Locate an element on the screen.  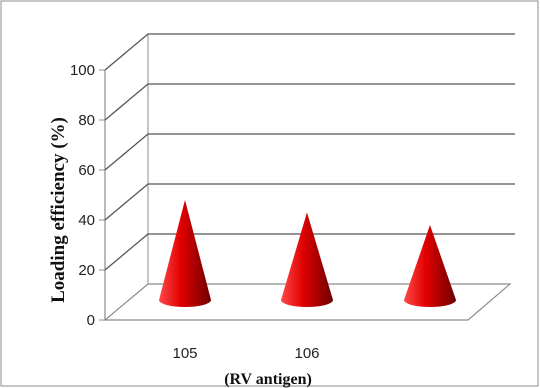
y-tick-label: 0 is located at coordinates (91, 320).